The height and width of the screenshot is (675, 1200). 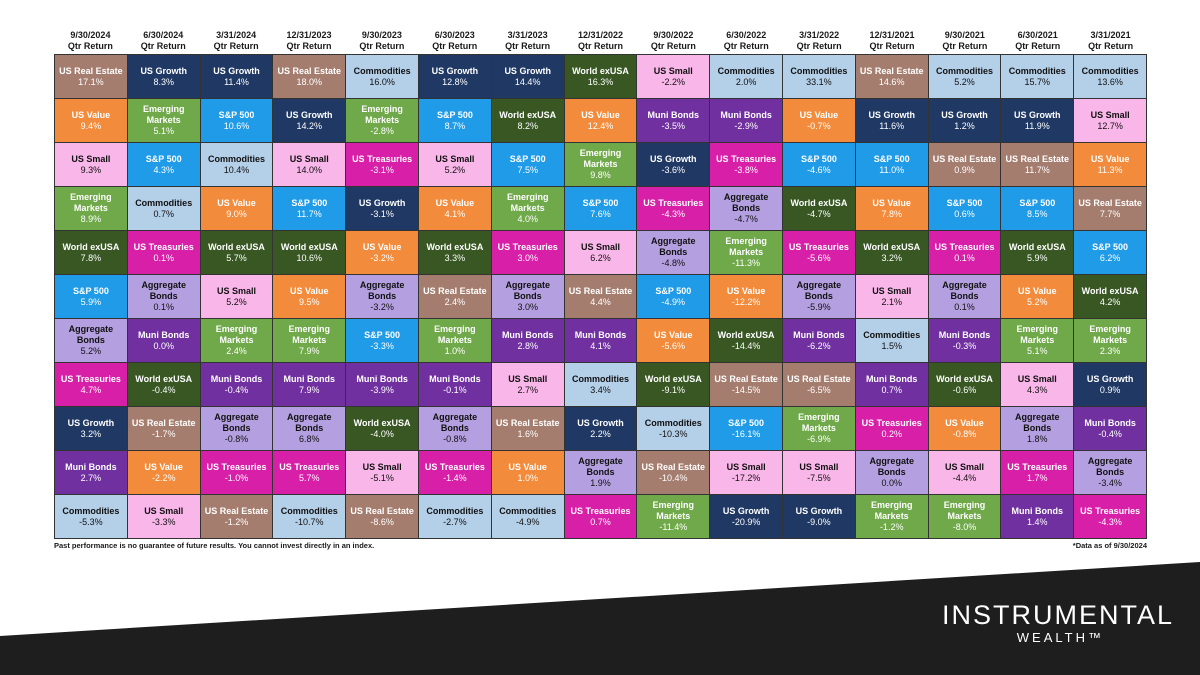 What do you see at coordinates (527, 345) in the screenshot?
I see `return-value-label: 2.8%` at bounding box center [527, 345].